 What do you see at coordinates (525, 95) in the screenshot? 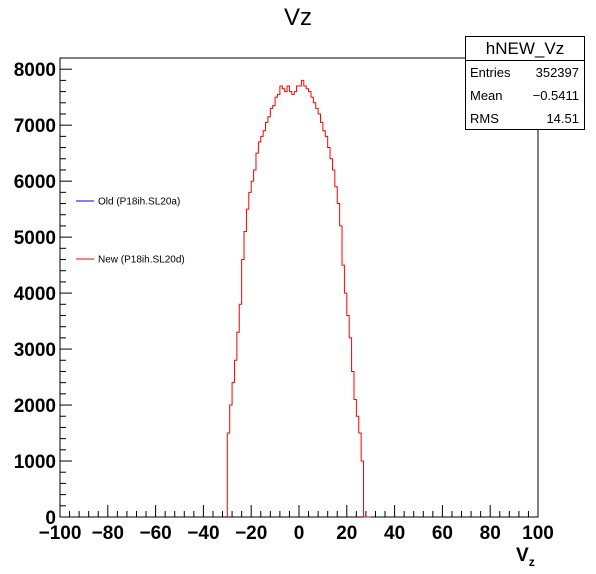
I see `stats-row-mean: Mean −0.5411` at bounding box center [525, 95].